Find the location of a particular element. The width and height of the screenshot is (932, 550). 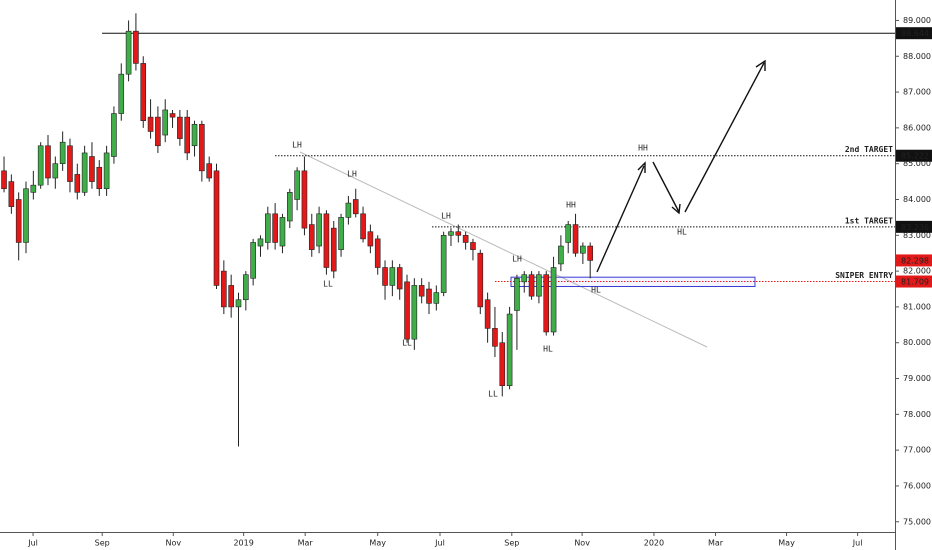

y-tick-label: 77.000 is located at coordinates (917, 450).